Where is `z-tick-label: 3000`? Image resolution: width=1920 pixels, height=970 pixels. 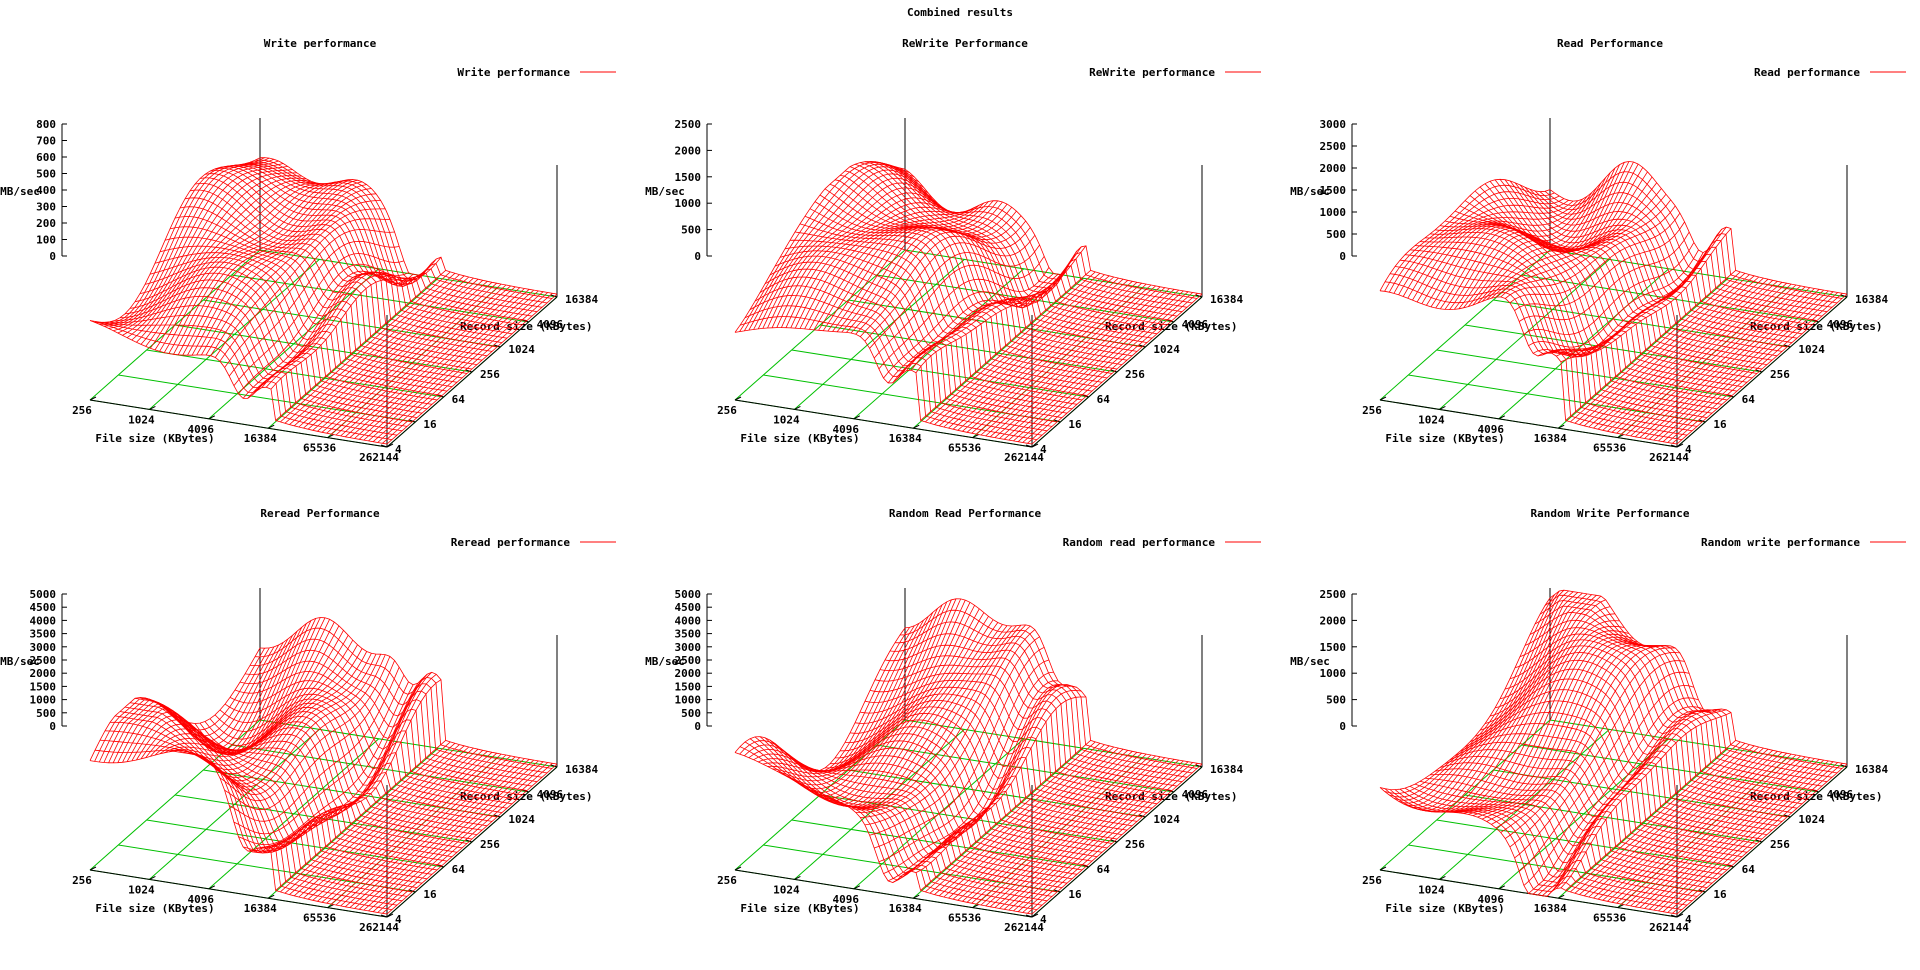
z-tick-label: 3000 is located at coordinates (43, 647).